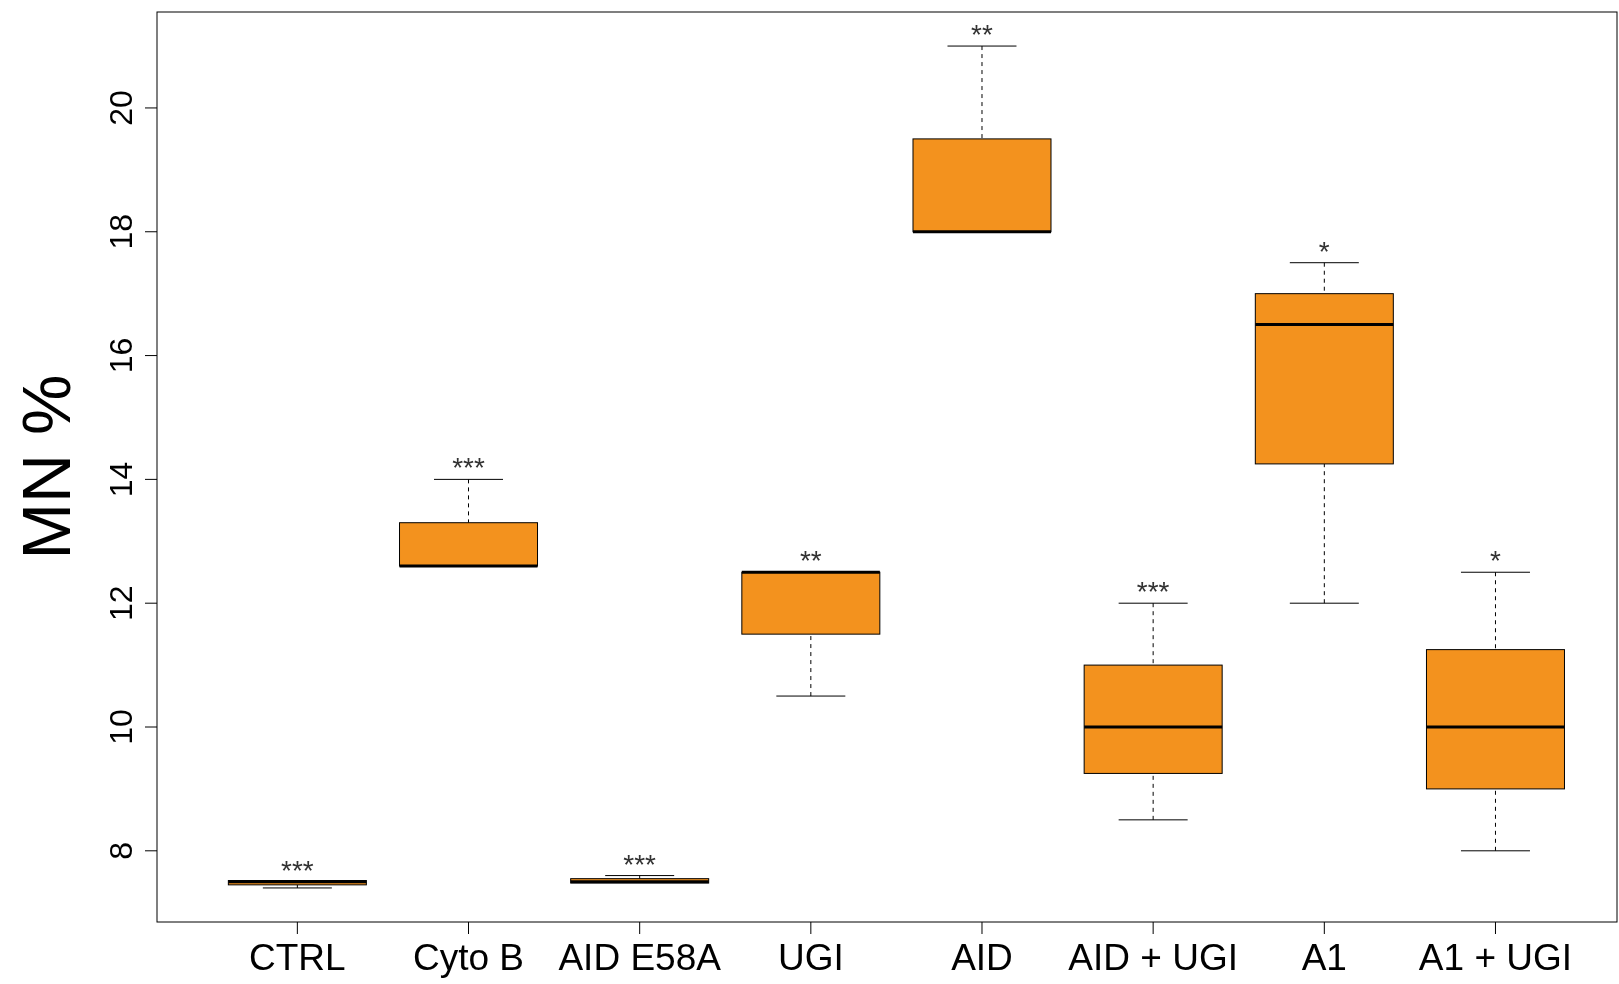 The height and width of the screenshot is (984, 1619). What do you see at coordinates (121, 479) in the screenshot?
I see `y-tick-label: 14` at bounding box center [121, 479].